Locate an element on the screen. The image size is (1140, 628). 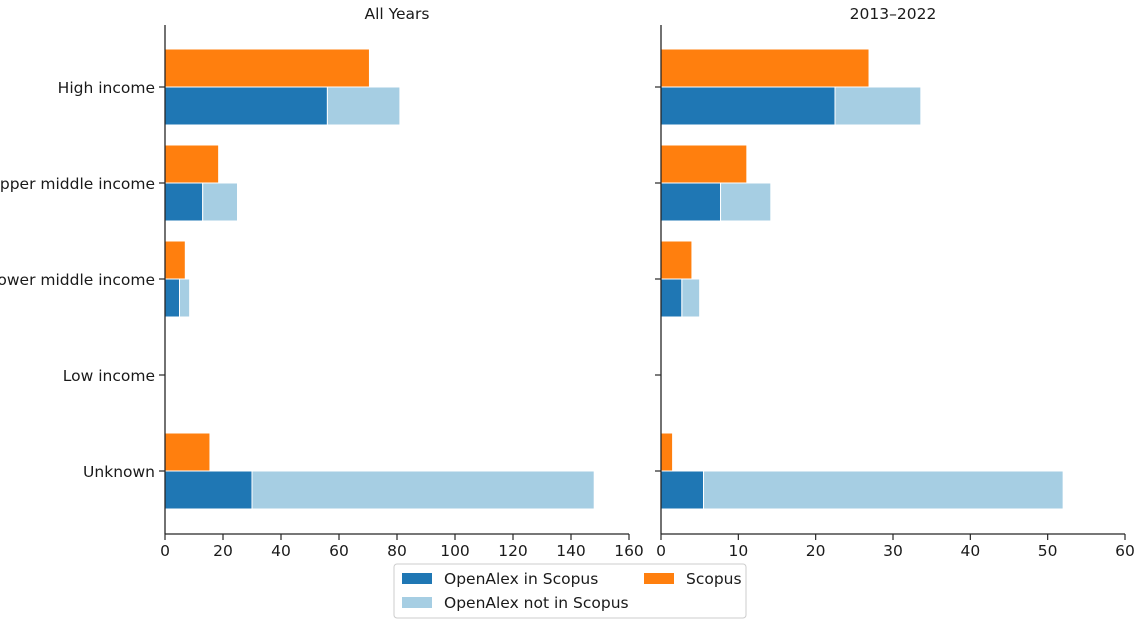
legend-label-scopus: Scopus is located at coordinates (714, 579).